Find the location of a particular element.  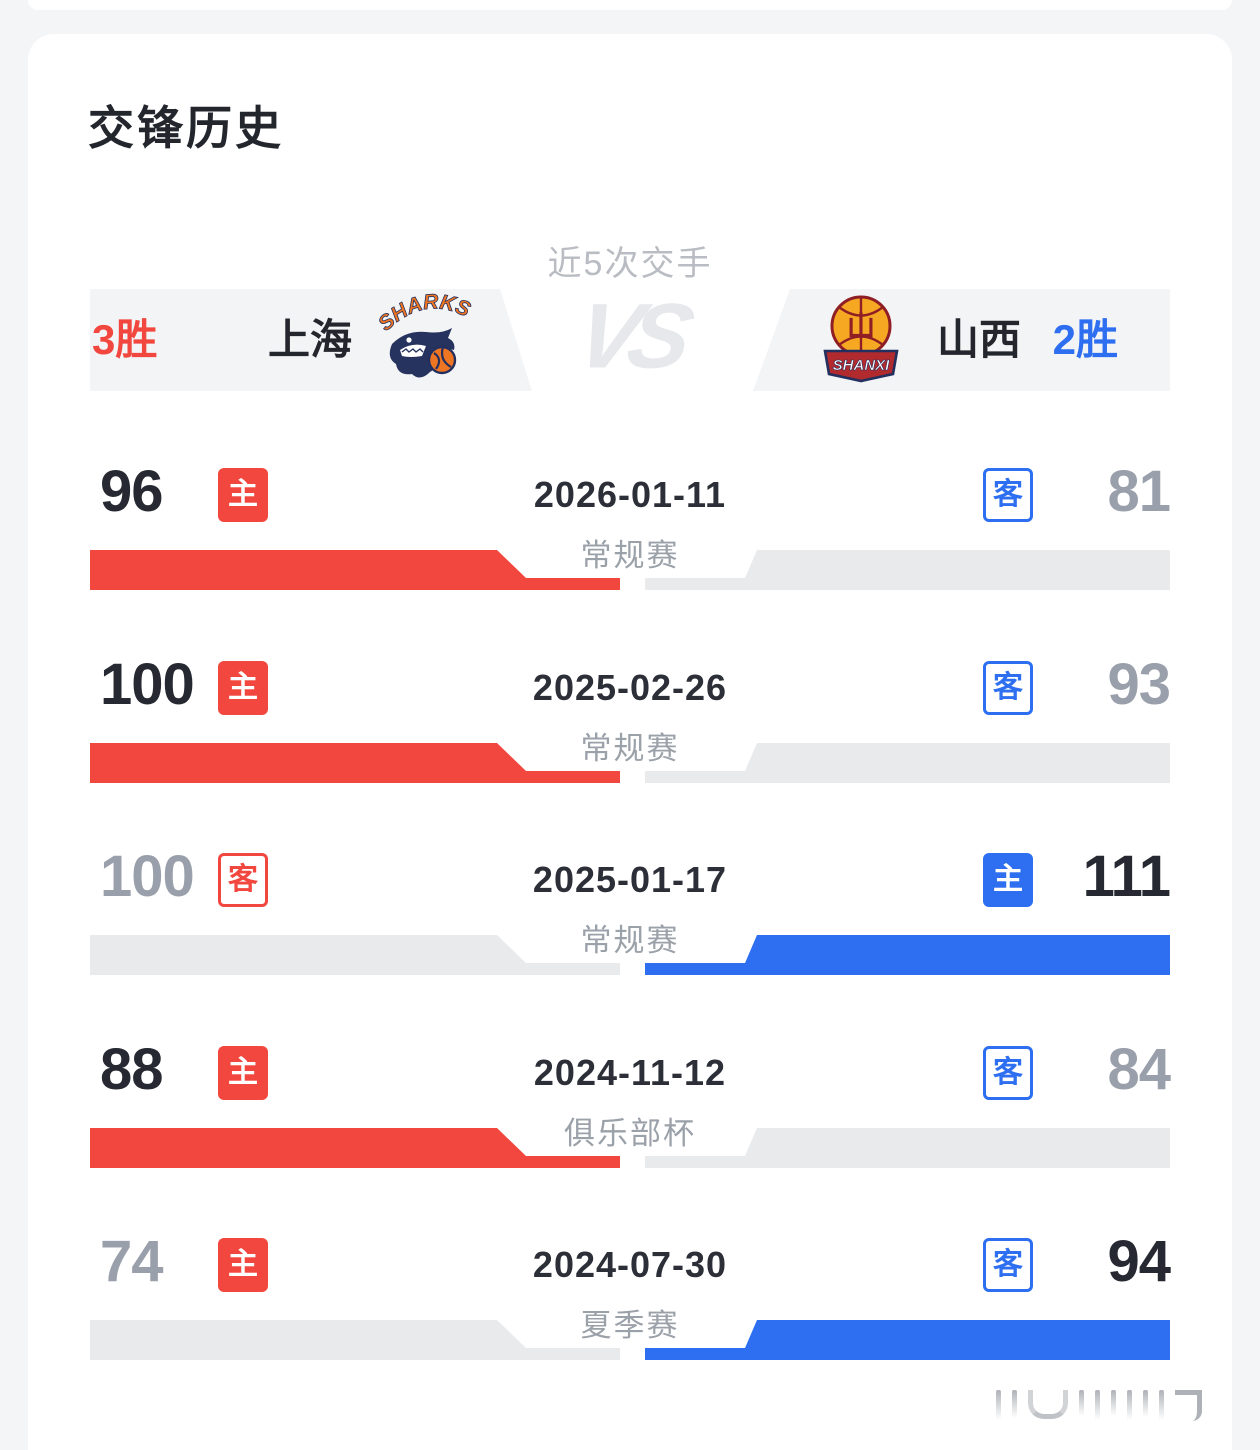

right-team-band: 山 SHANXI 山西 2胜 is located at coordinates (961, 340).